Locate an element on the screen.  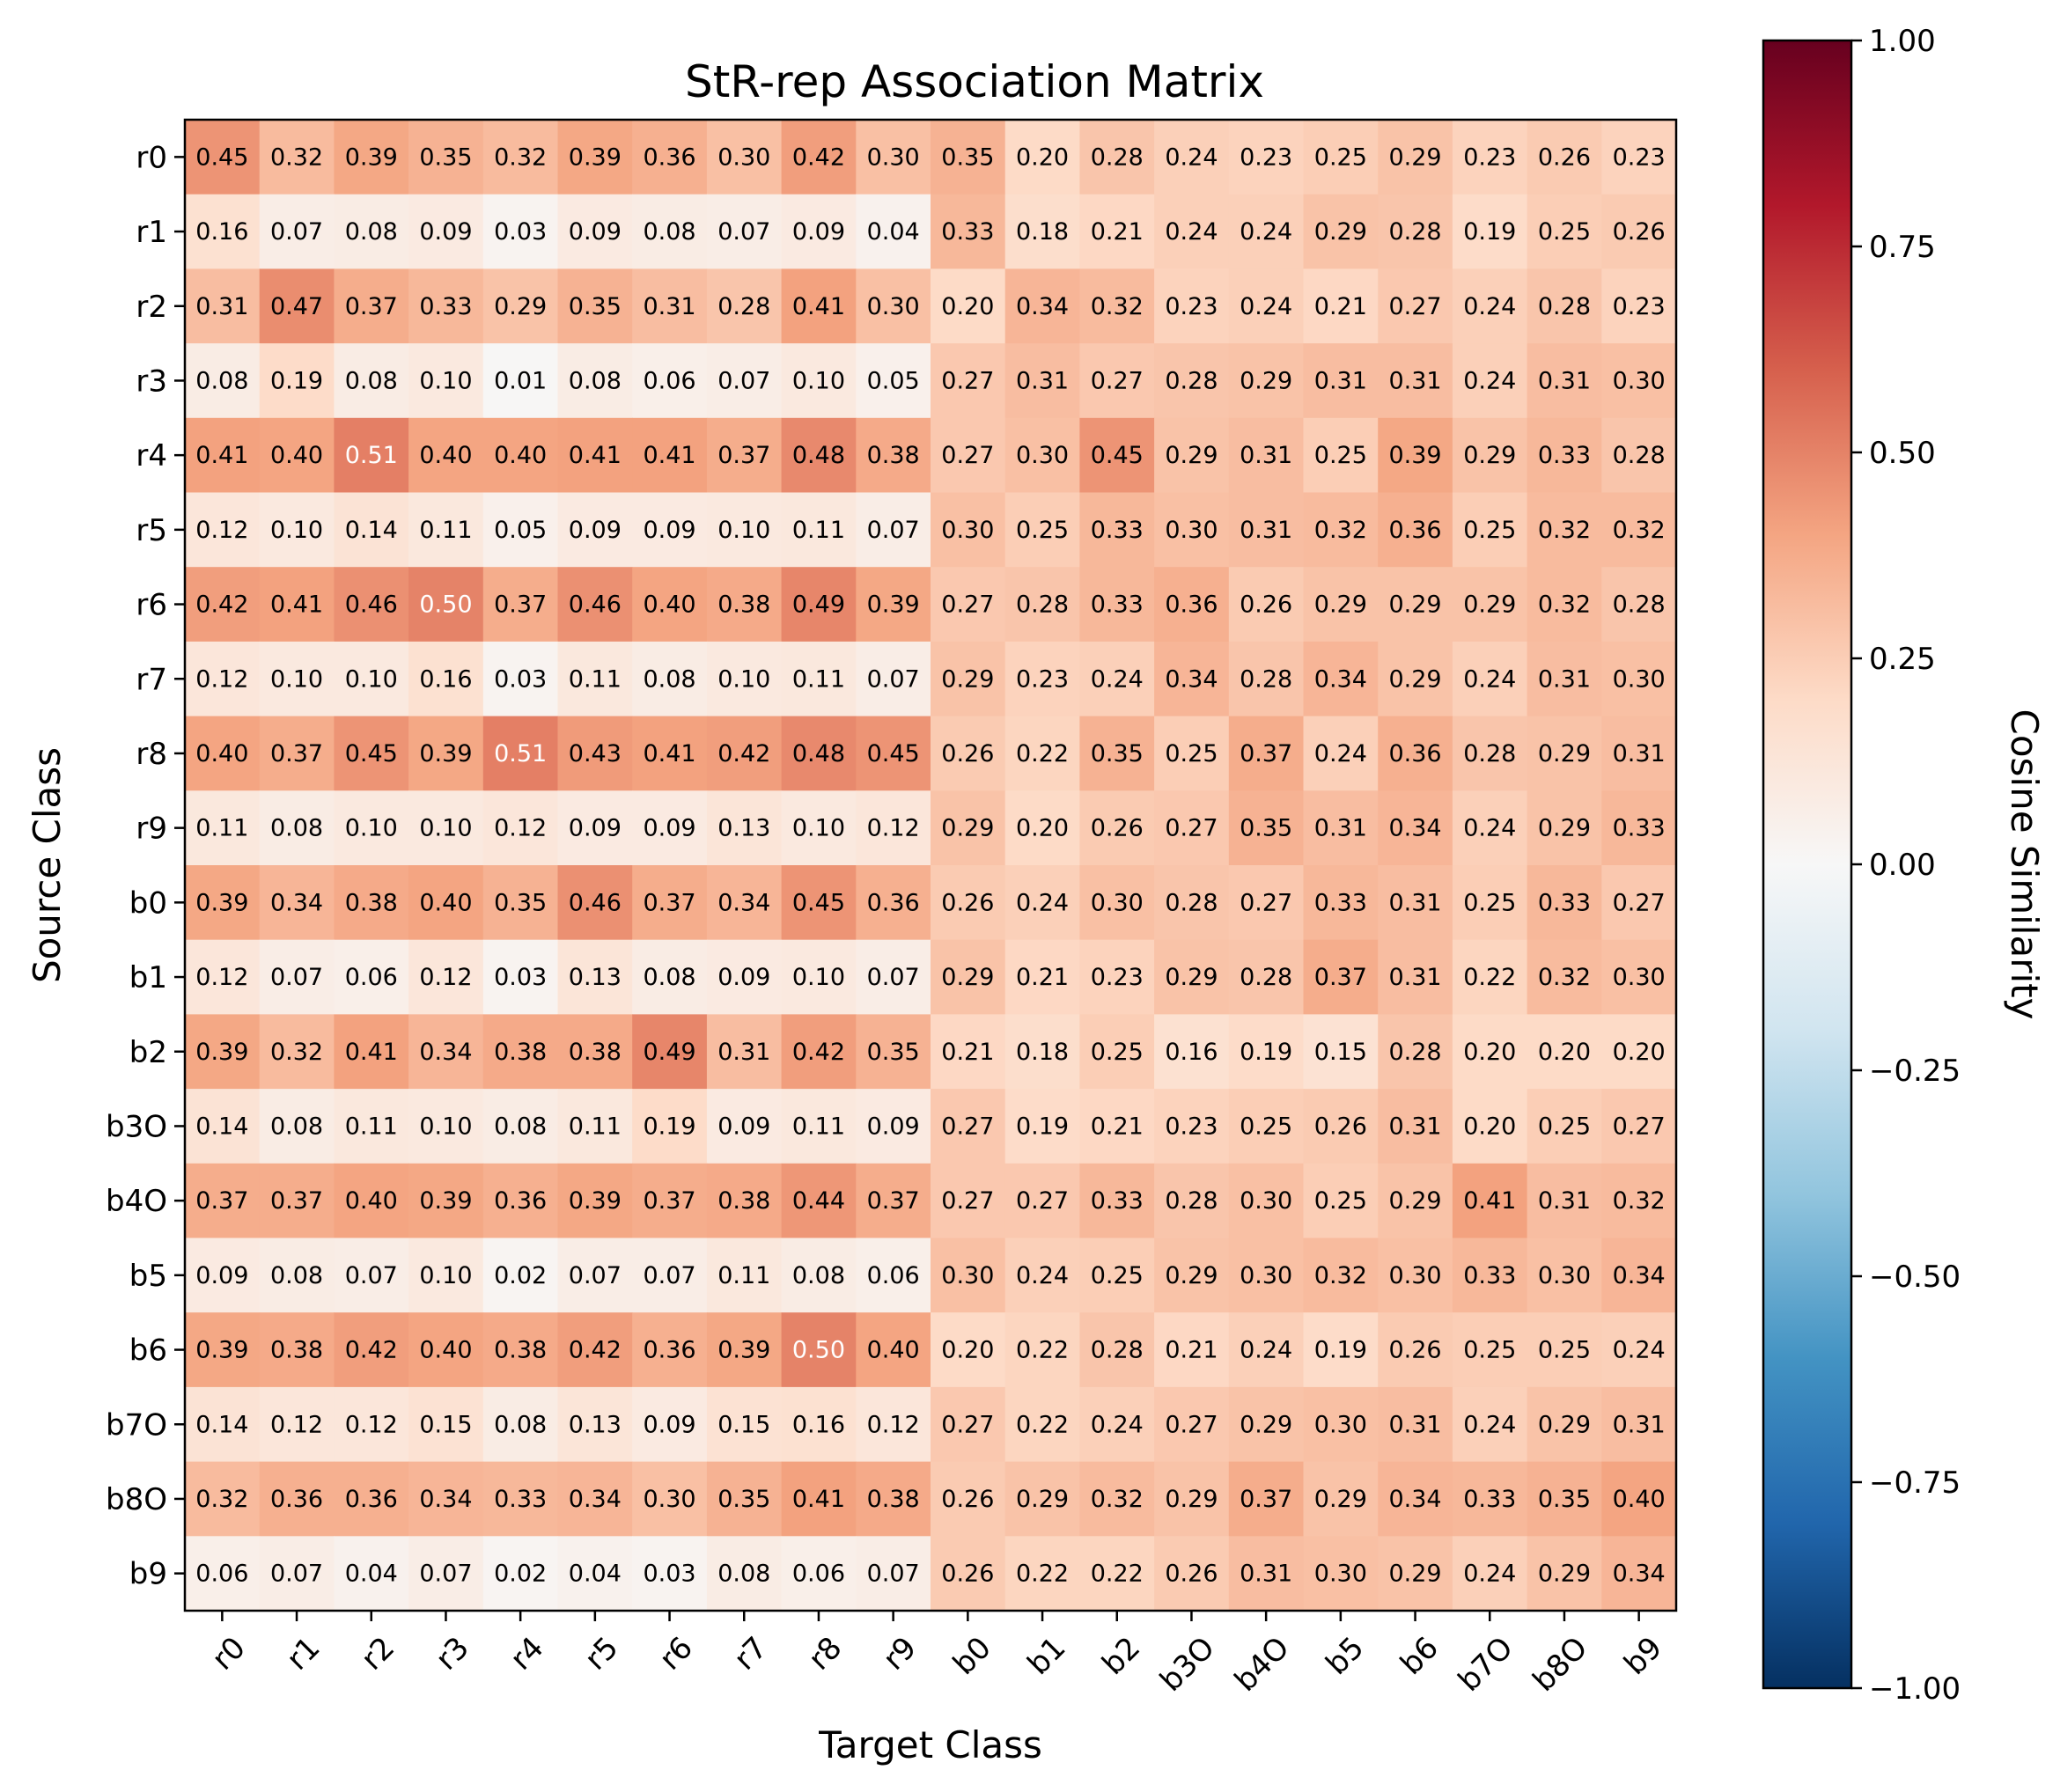
cell-value-label: 0.10 is located at coordinates (818, 977).